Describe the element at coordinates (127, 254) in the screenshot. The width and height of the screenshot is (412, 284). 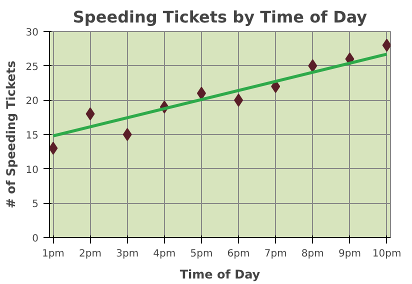
I see `x-tick-label: 3pm` at that location.